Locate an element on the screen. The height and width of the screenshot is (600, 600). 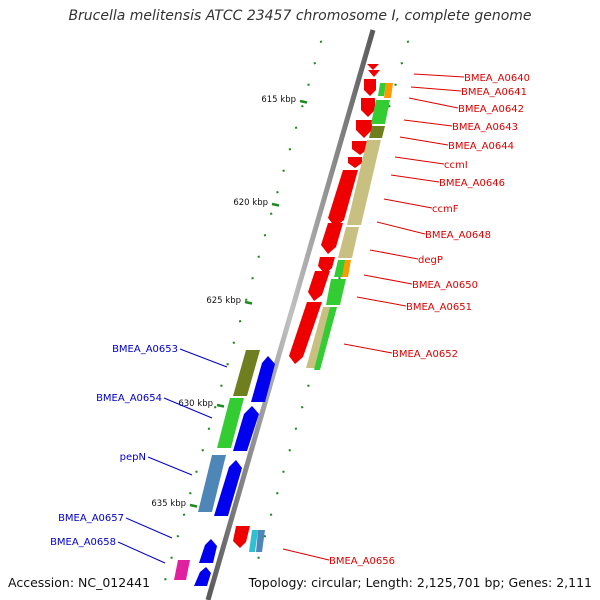
gene-label: BMEA_A0654 is located at coordinates (129, 398).